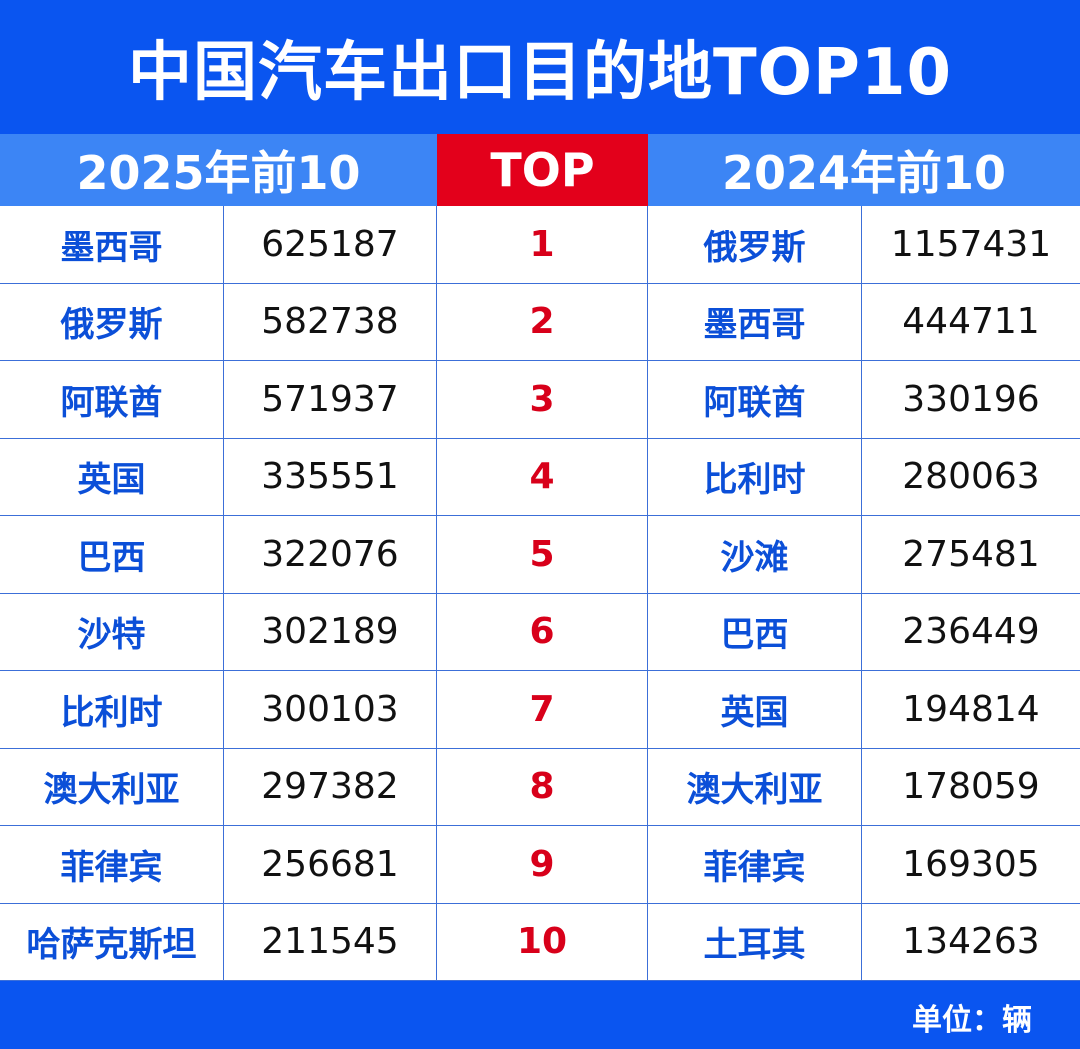 The height and width of the screenshot is (1049, 1080). Describe the element at coordinates (330, 244) in the screenshot. I see `value-2025-cell: 625187` at that location.